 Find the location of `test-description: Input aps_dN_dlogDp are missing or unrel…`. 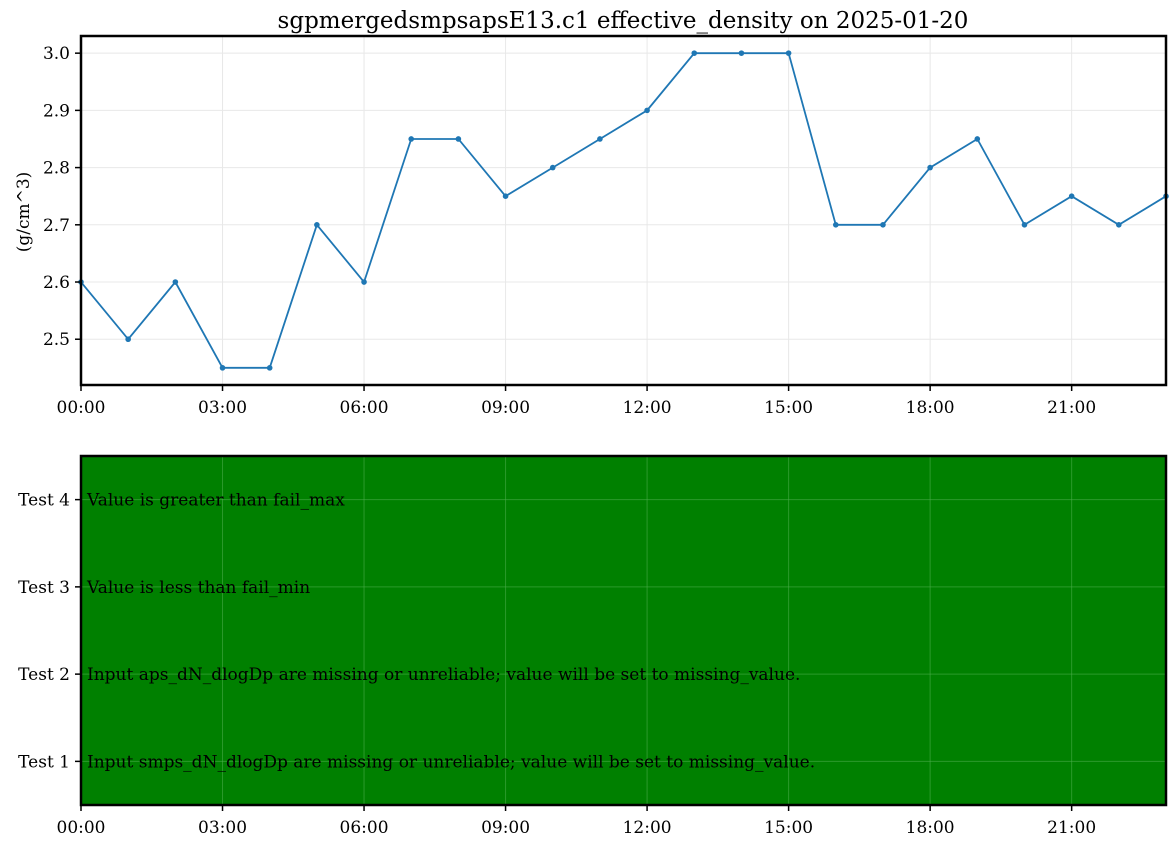

test-description: Input aps_dN_dlogDp are missing or unrel… is located at coordinates (443, 675).